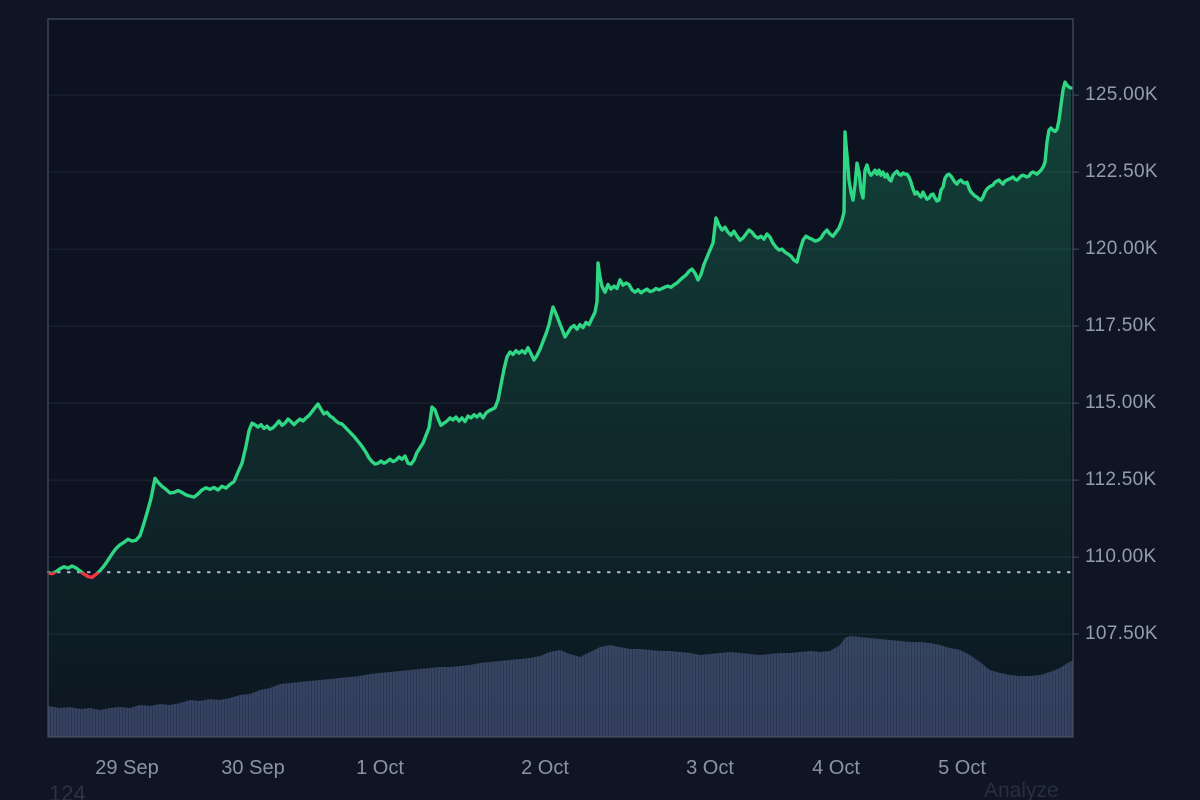 The width and height of the screenshot is (1200, 800). What do you see at coordinates (1121, 557) in the screenshot?
I see `y-axis-label: 110.00K` at bounding box center [1121, 557].